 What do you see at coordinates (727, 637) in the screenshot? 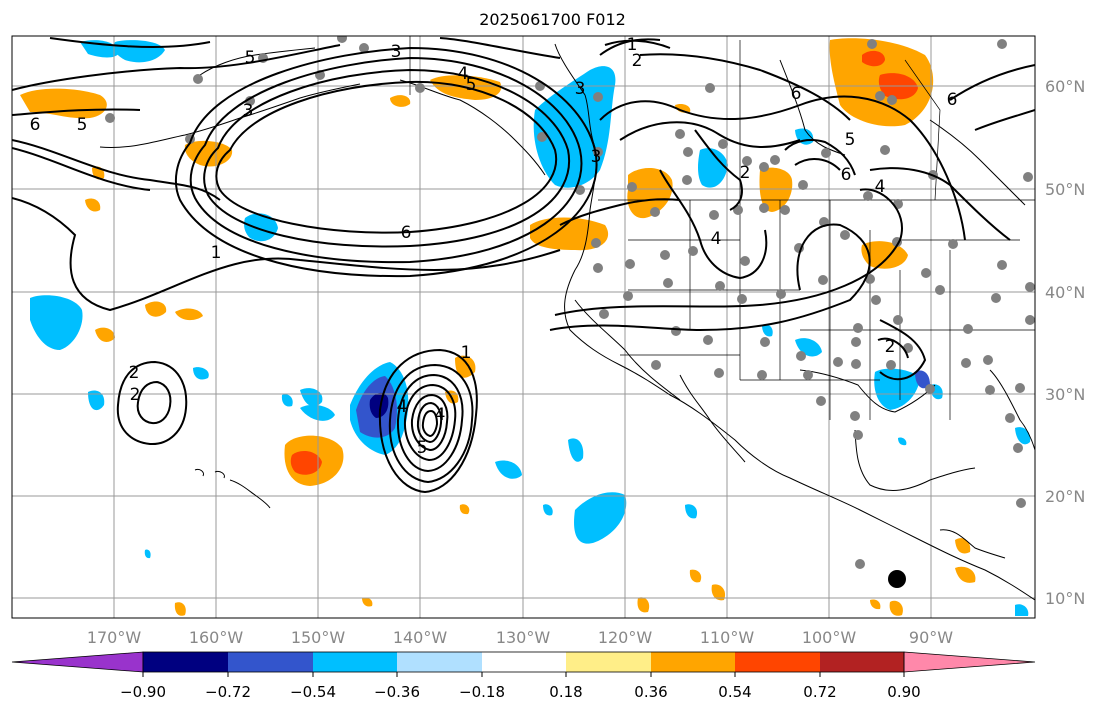
I see `lon-label: 110°W` at bounding box center [727, 637].